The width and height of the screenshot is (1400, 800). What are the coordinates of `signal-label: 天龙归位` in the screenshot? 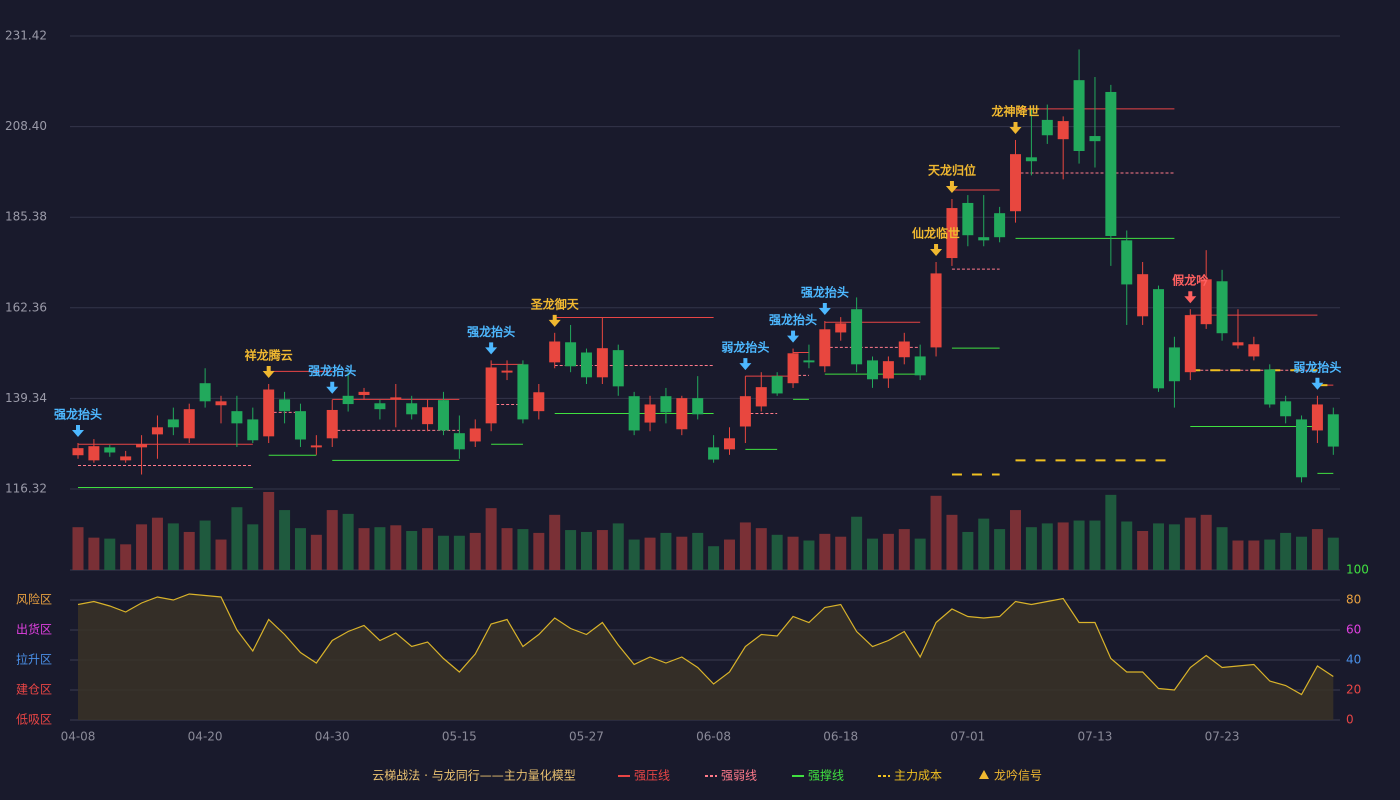 It's located at (952, 170).